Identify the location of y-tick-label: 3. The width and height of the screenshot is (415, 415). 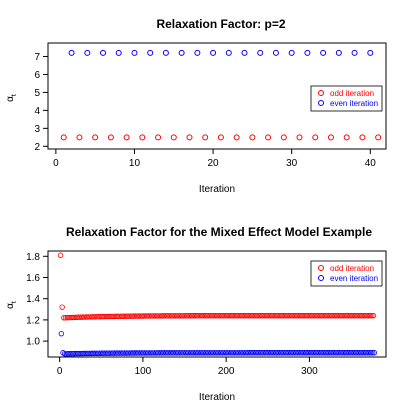
(37, 129).